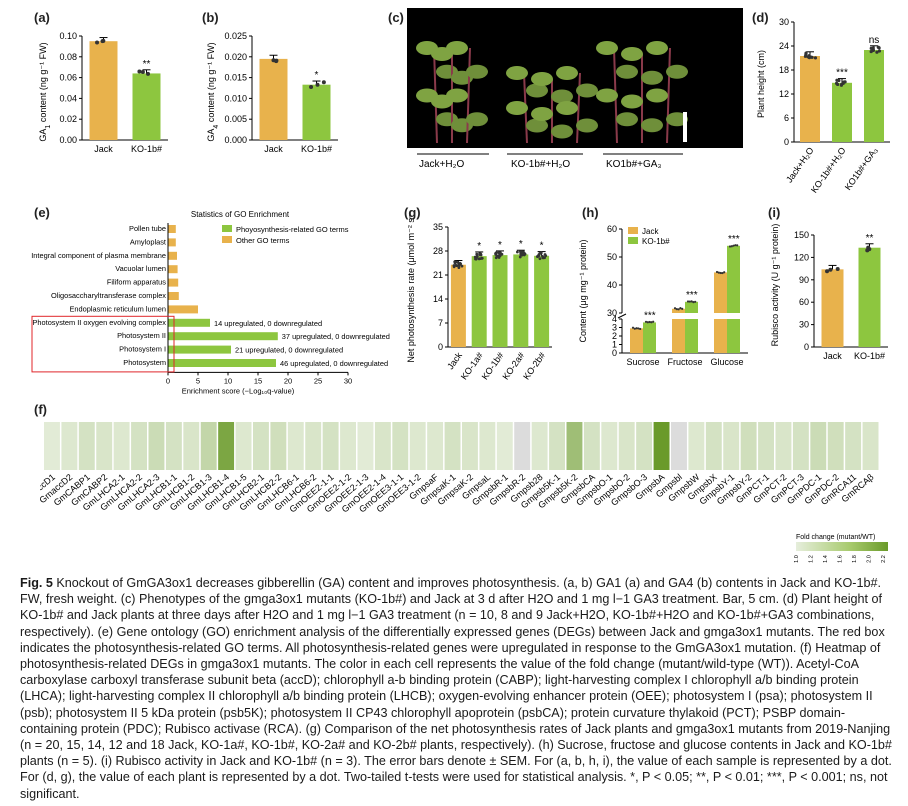 The width and height of the screenshot is (908, 806). I want to click on panel-c-label: (c), so click(396, 17).